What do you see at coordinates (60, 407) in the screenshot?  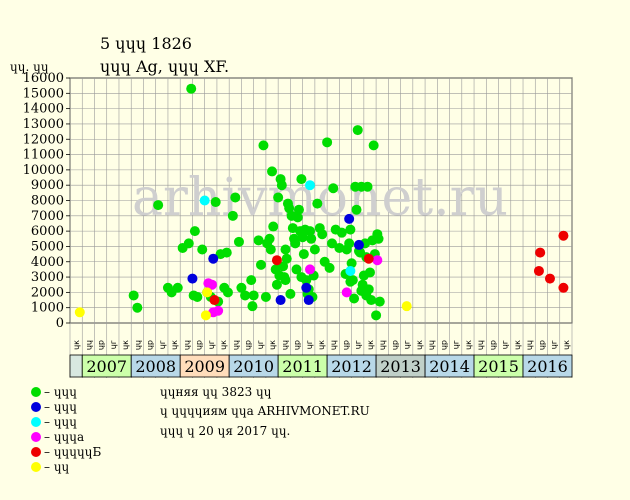 I see `legend-label: – ɥɥɥ` at bounding box center [60, 407].